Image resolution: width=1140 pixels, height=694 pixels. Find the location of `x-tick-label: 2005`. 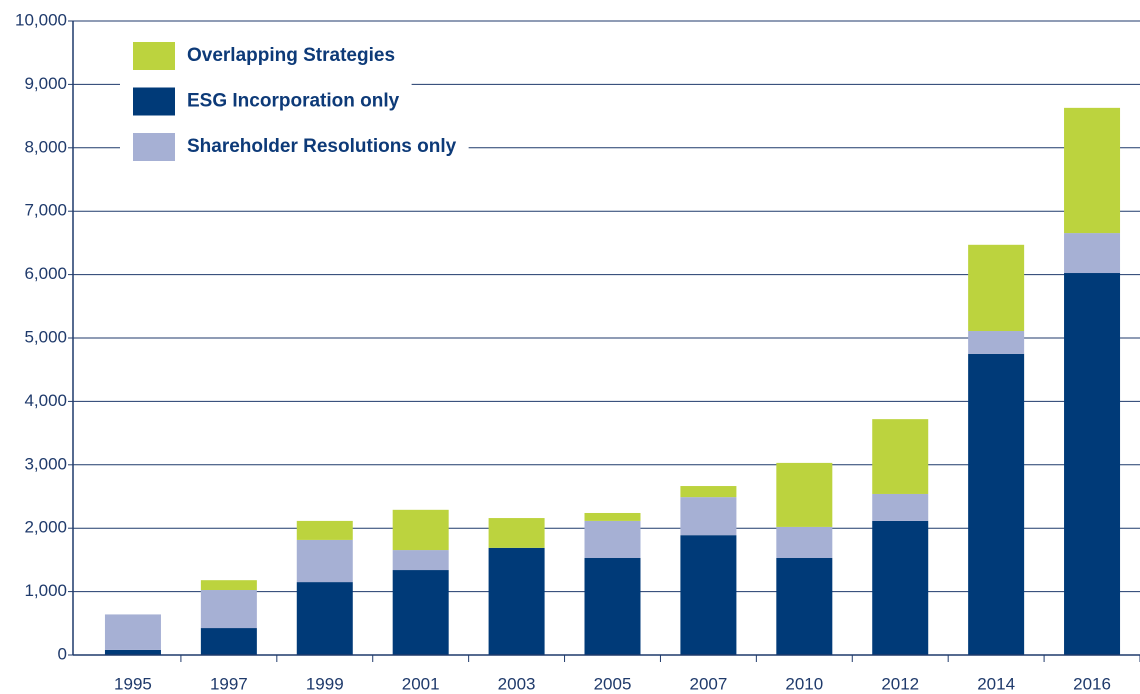

x-tick-label: 2005 is located at coordinates (613, 683).